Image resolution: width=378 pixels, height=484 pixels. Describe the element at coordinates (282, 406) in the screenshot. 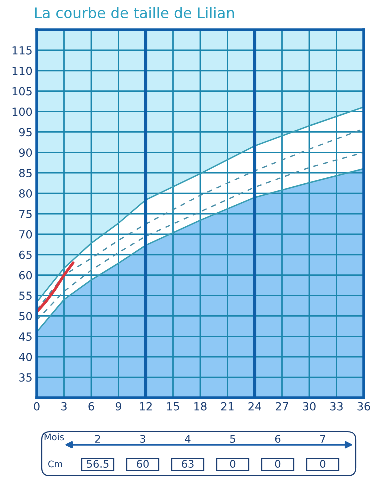

I see `x-tick-label: 27` at that location.